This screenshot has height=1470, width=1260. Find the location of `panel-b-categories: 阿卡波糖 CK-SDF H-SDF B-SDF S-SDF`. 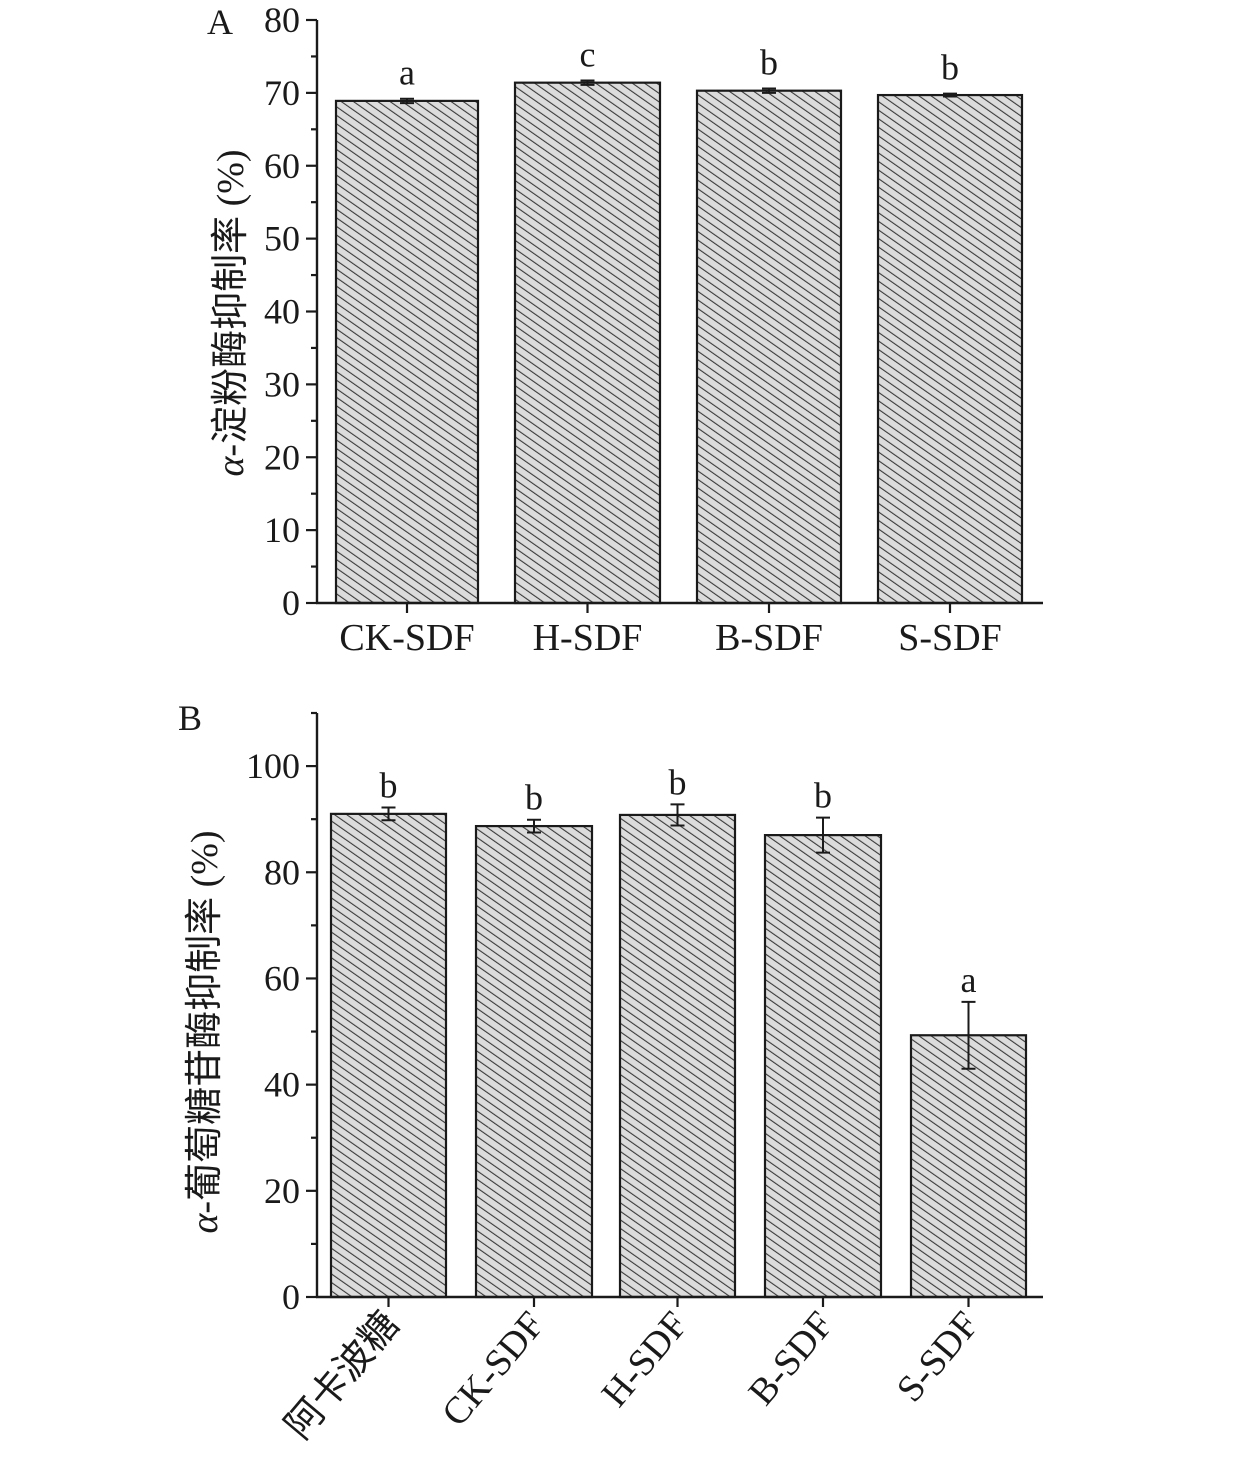

panel-b-categories: 阿卡波糖 CK-SDF H-SDF B-SDF S-SDF is located at coordinates (633, 1372).